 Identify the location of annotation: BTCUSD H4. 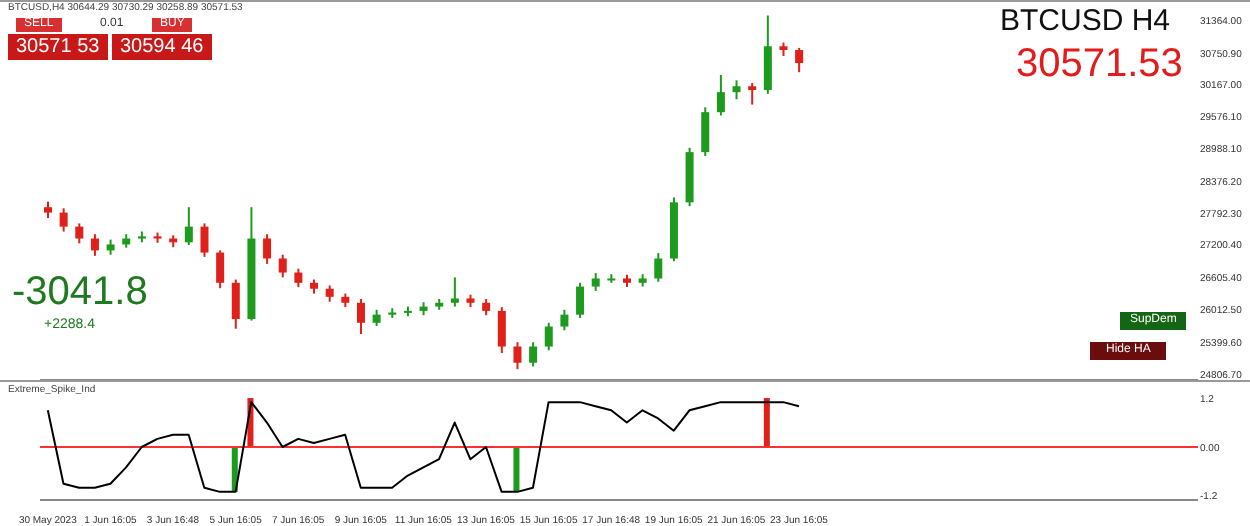
(1085, 21).